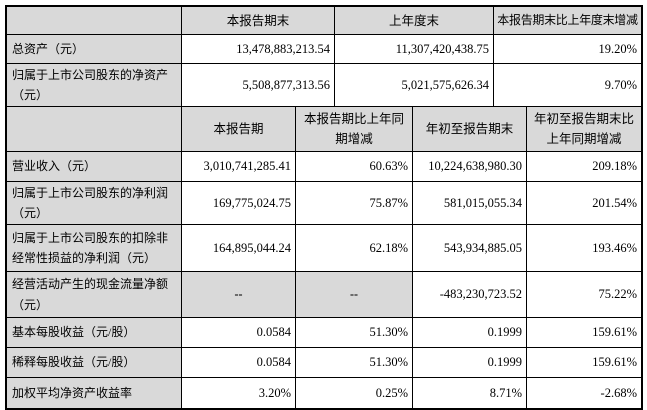 This screenshot has height=410, width=647. I want to click on header-current-period-end: 本报告期末, so click(258, 21).